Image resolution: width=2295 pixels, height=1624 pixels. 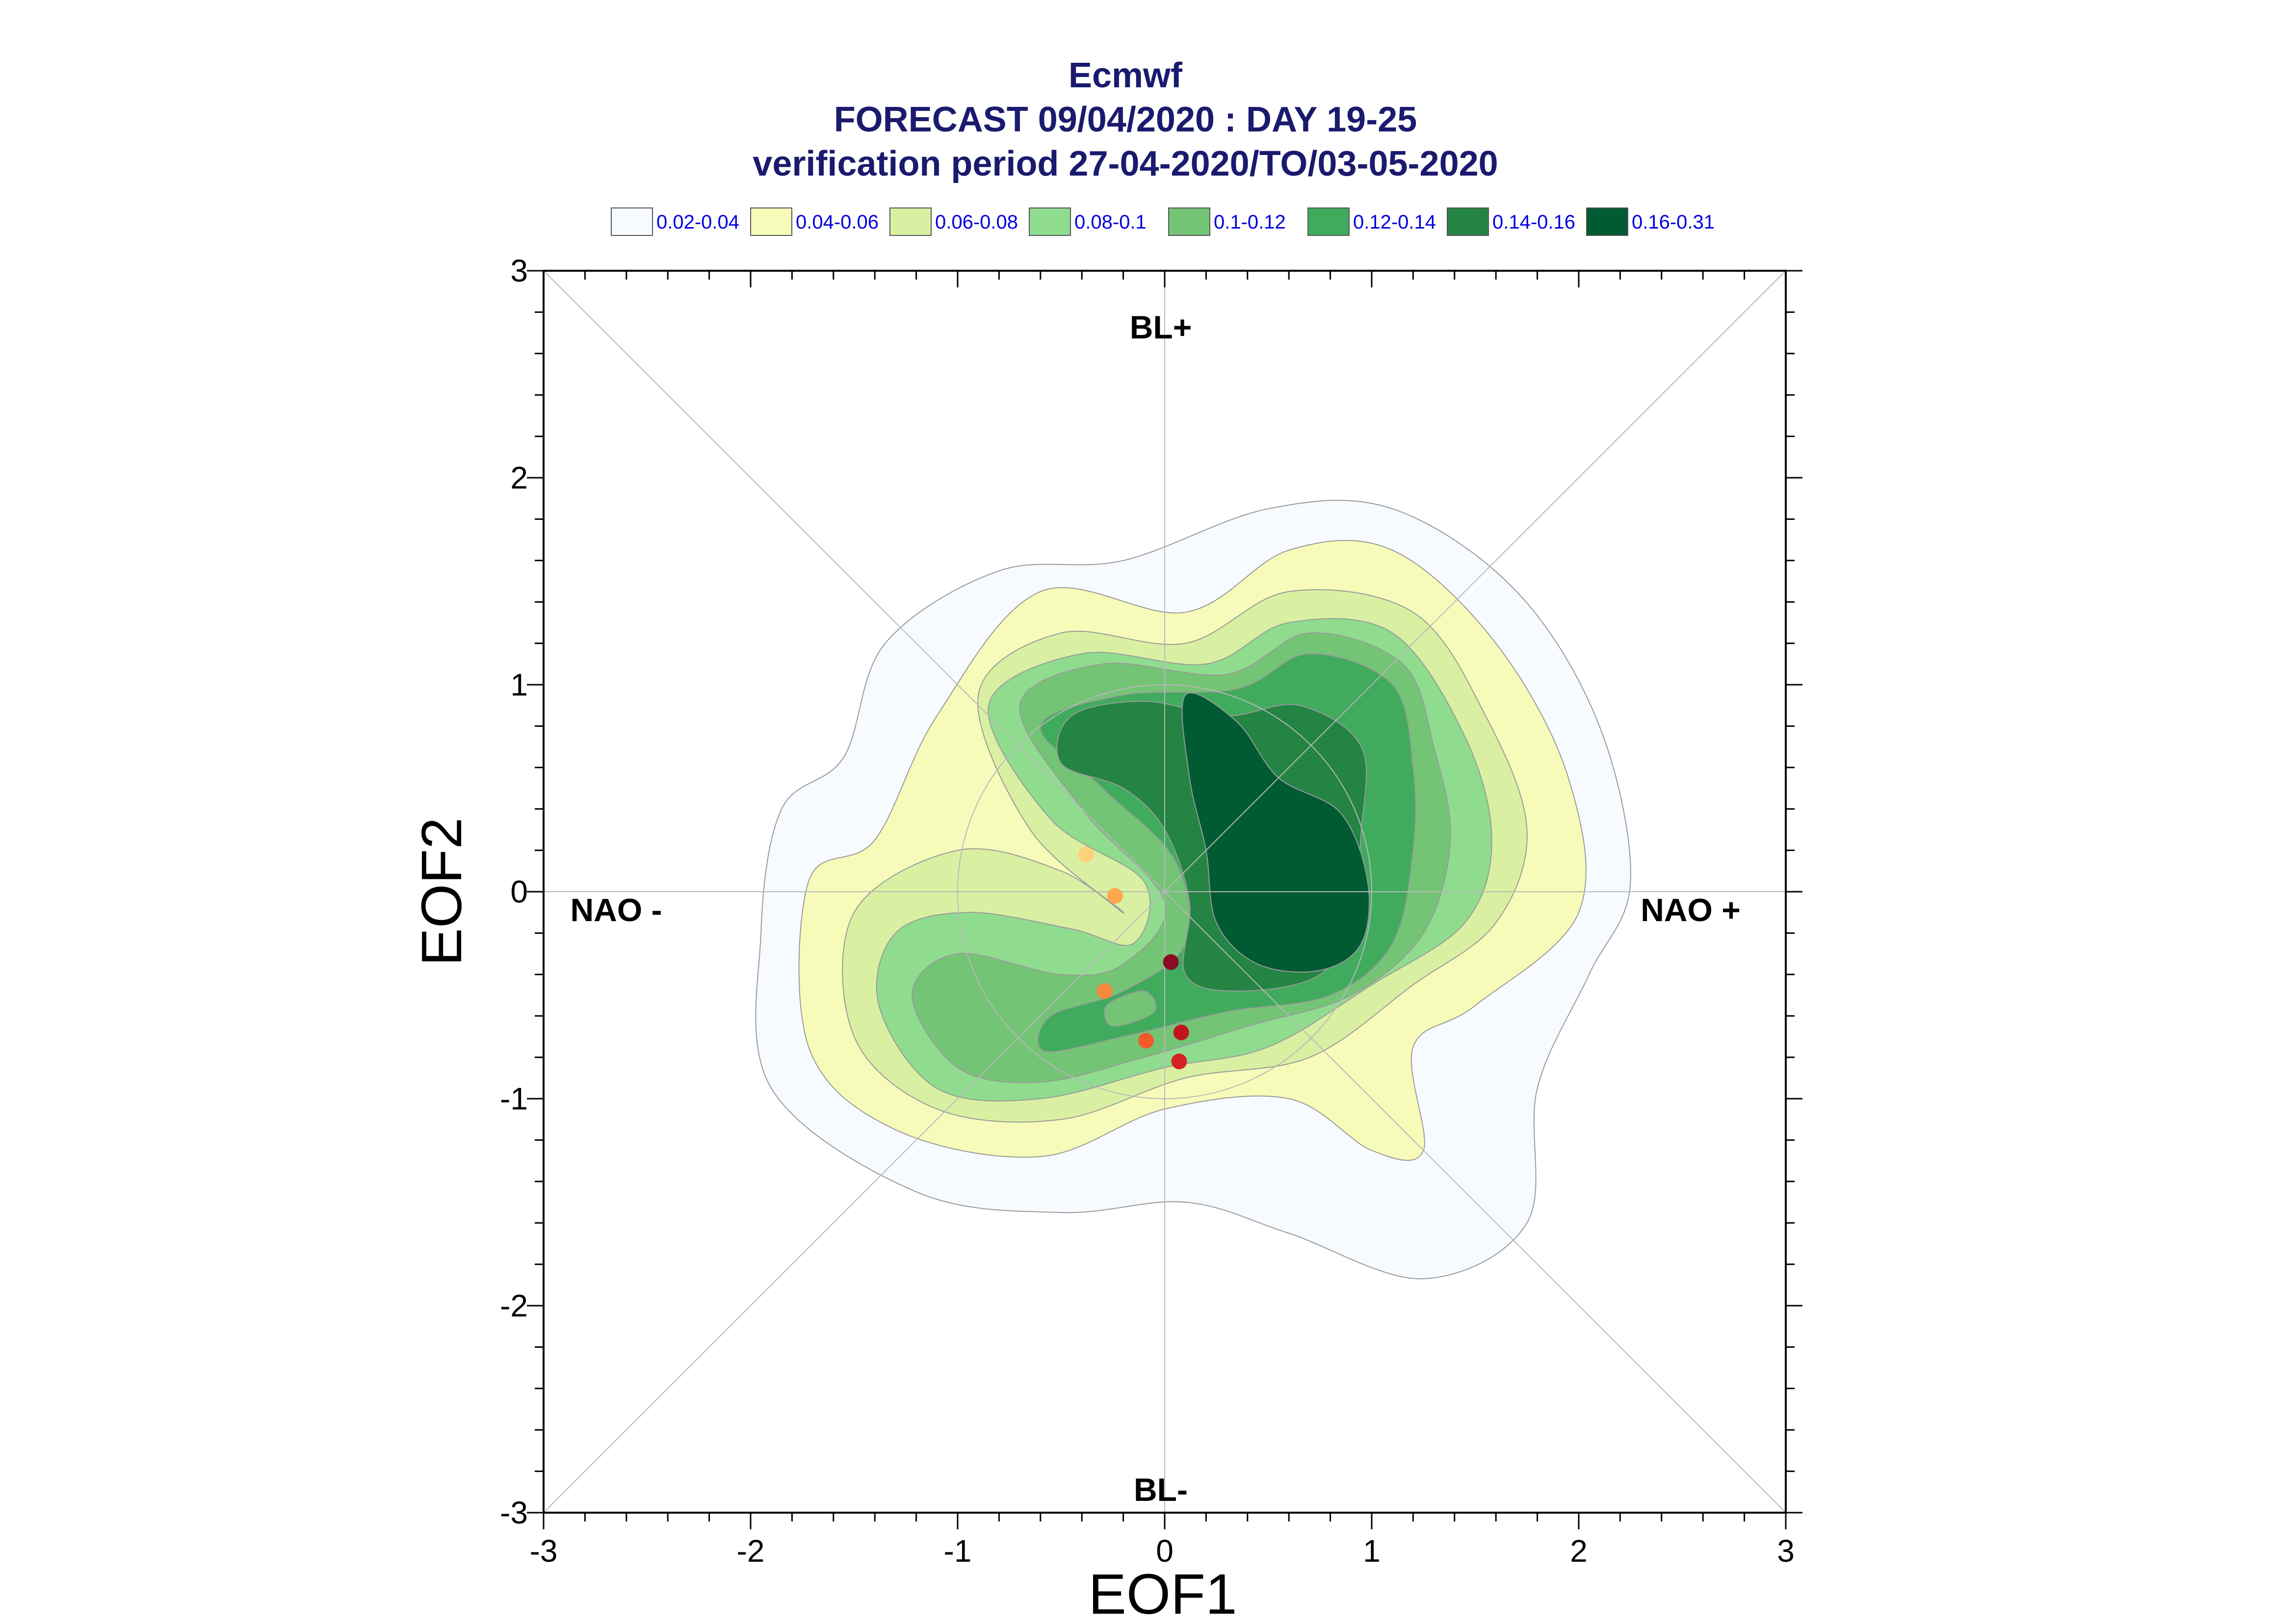 I want to click on legend-label: 0.1-0.12, so click(x=1250, y=222).